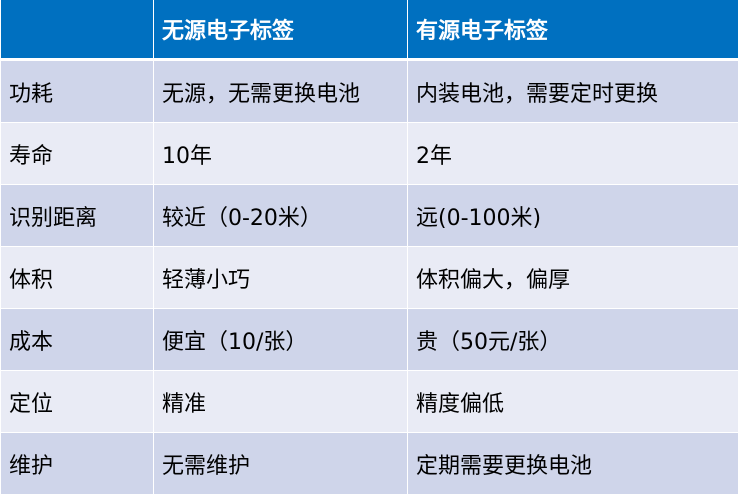 The height and width of the screenshot is (495, 738). Describe the element at coordinates (281, 278) in the screenshot. I see `table-cell: 轻薄小巧` at that location.